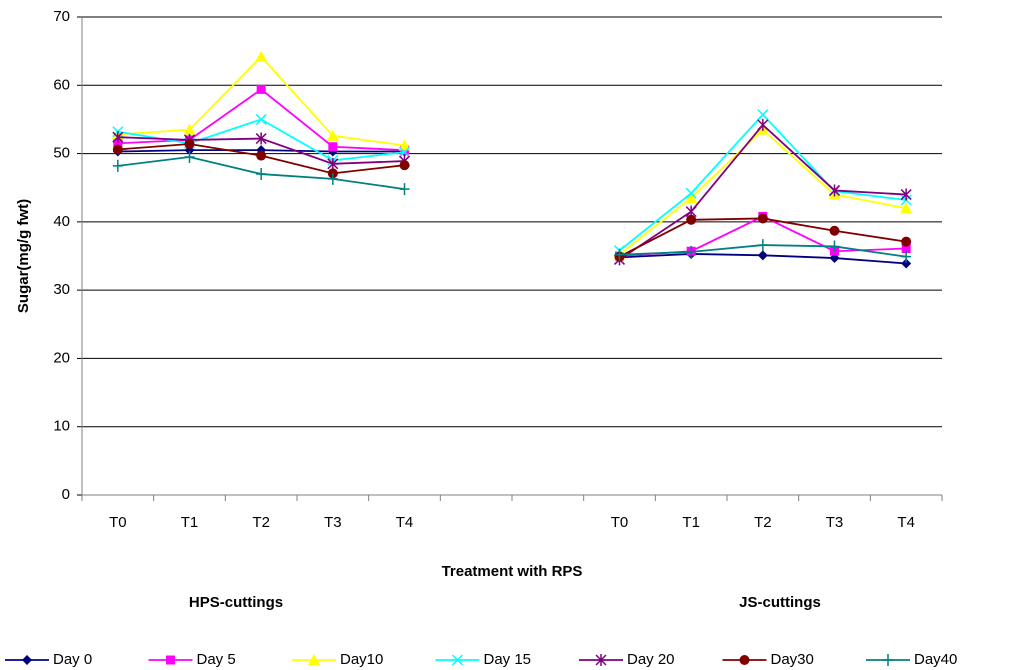 The height and width of the screenshot is (670, 1013). Describe the element at coordinates (61, 84) in the screenshot. I see `y-tick-label: 60` at that location.